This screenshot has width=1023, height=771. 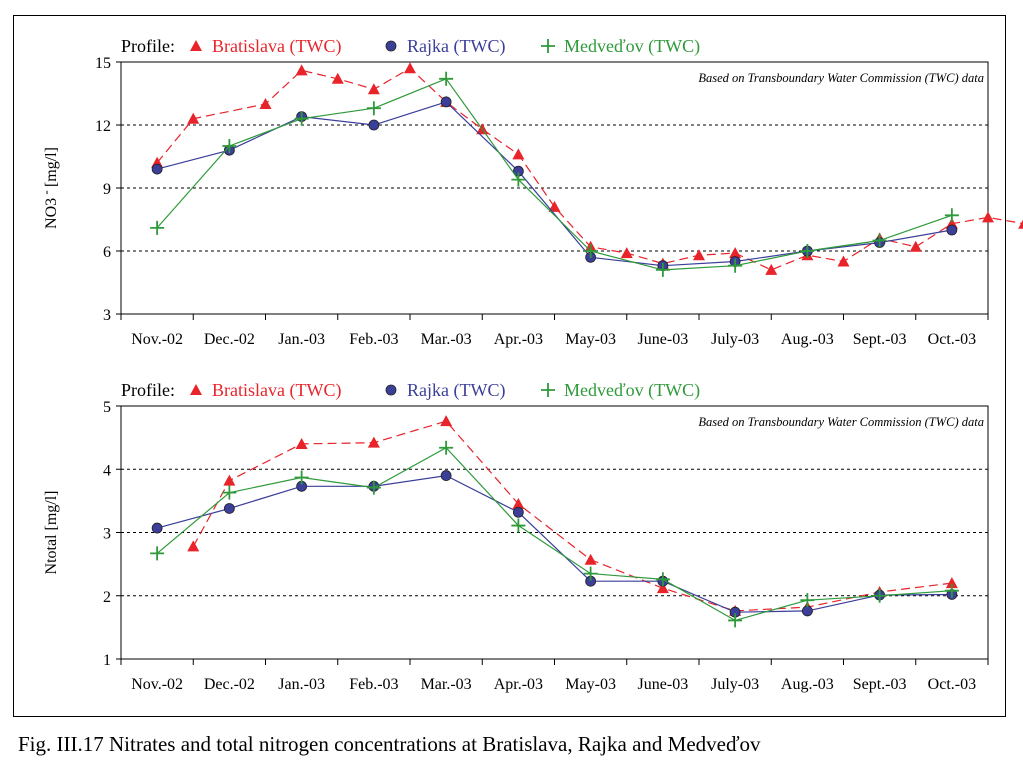 I want to click on chart0-xtick-label: Dec.-02, so click(x=229, y=339).